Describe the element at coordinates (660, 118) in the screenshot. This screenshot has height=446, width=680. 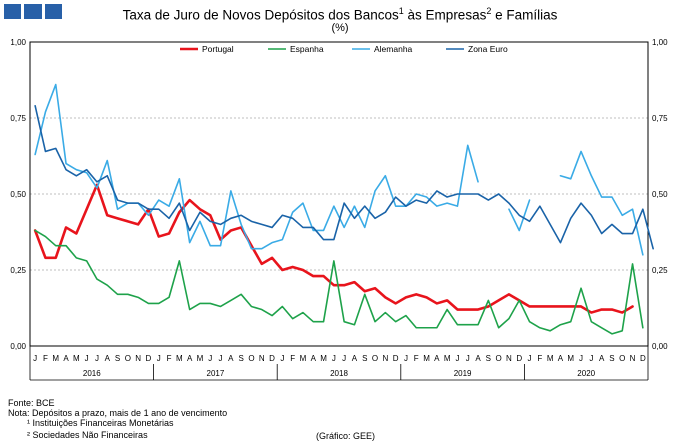
I see `y-tick-label-right: 0,75` at that location.